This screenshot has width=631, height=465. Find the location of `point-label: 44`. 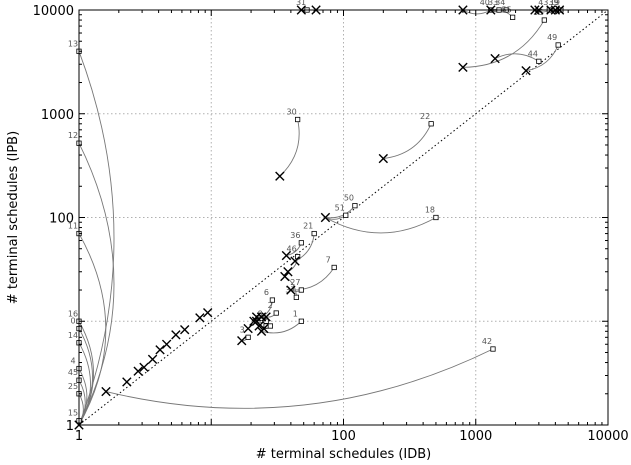

point-label: 44 is located at coordinates (533, 53).